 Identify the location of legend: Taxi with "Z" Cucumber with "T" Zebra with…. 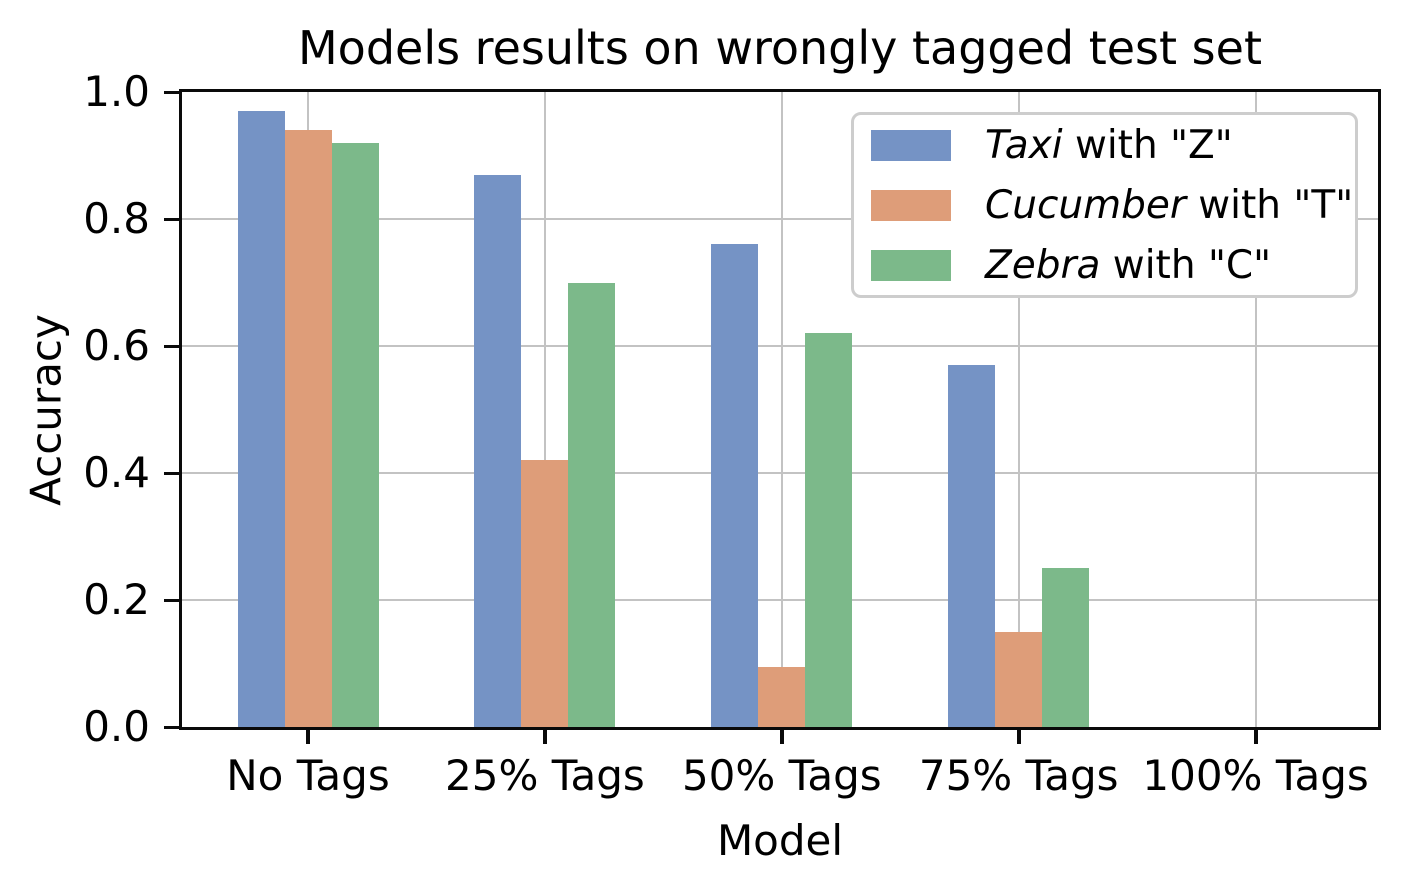
(1104, 205).